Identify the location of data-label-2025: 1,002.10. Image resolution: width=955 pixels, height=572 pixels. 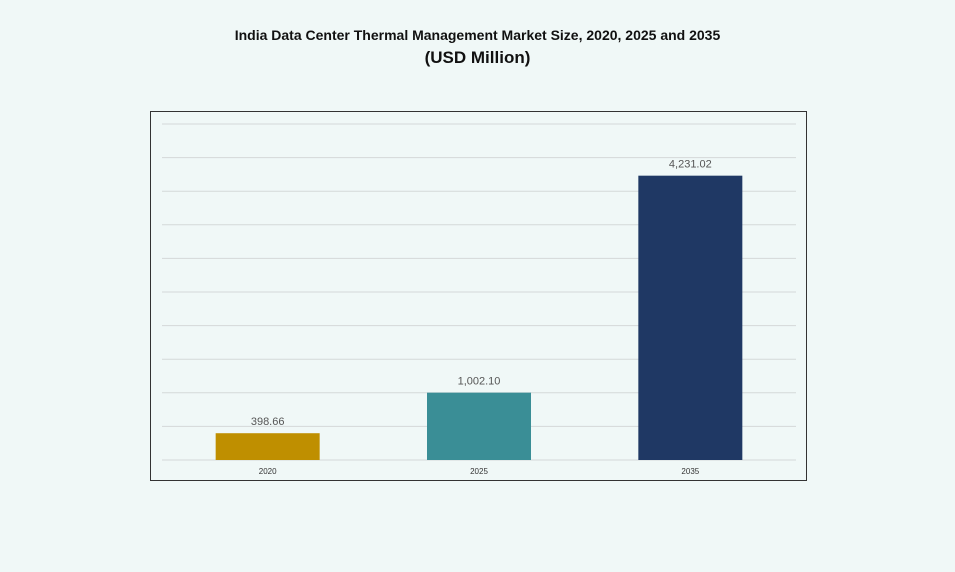
(479, 382).